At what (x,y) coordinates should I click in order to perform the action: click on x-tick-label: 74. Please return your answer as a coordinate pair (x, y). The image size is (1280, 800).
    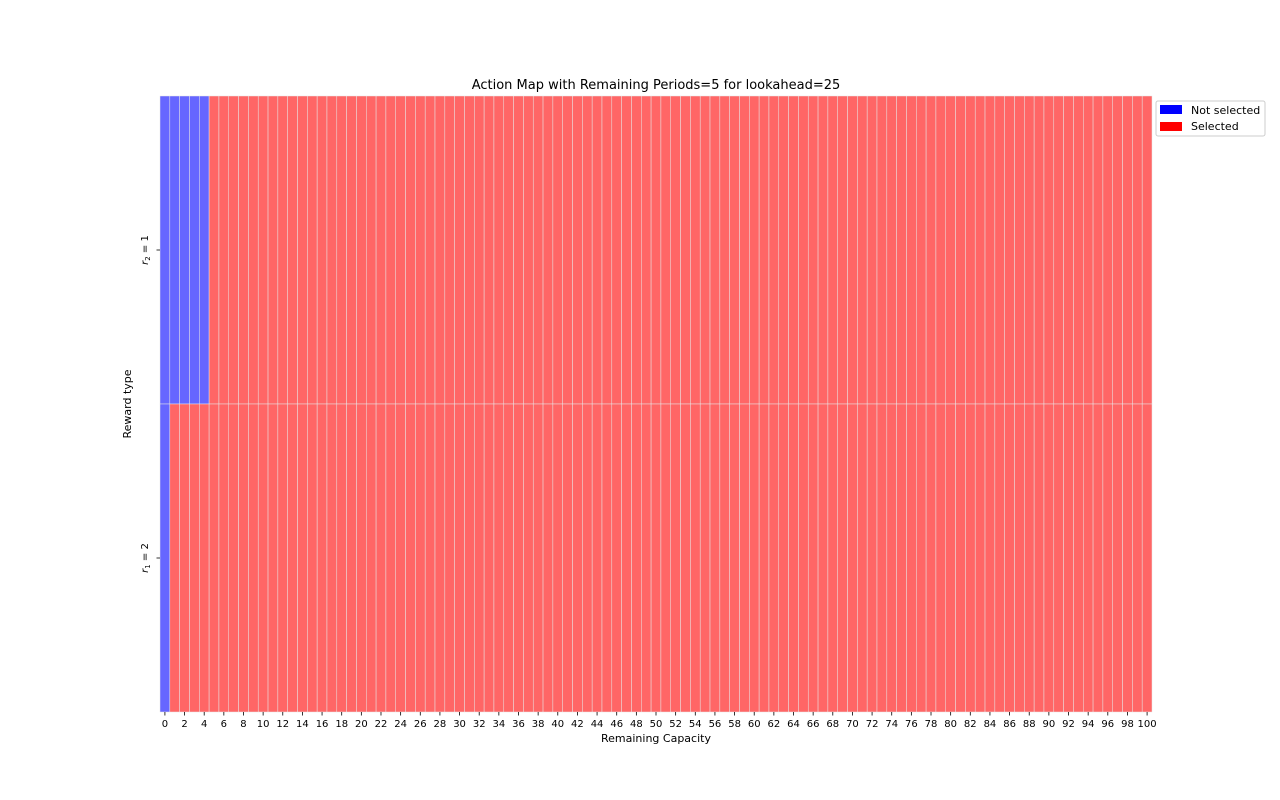
    Looking at the image, I should click on (891, 724).